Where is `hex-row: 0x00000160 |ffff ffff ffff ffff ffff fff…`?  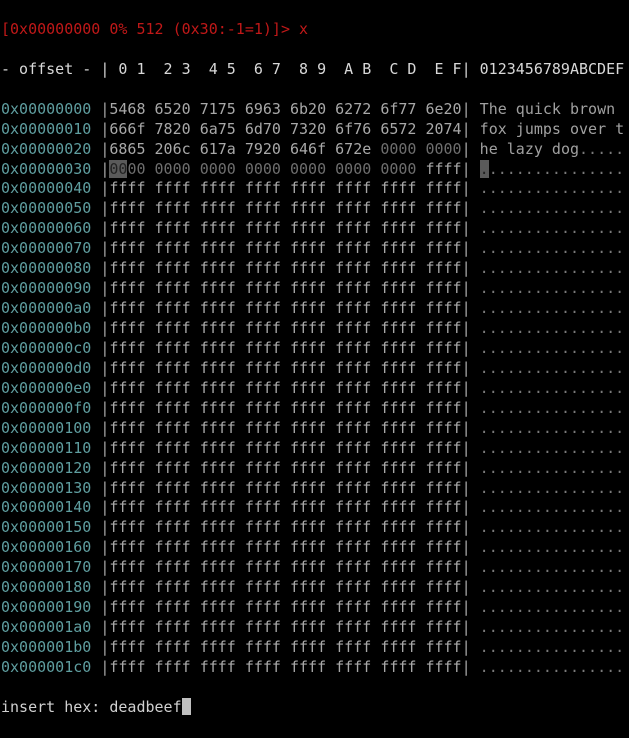
hex-row: 0x00000160 |ffff ffff ffff ffff ffff fff… is located at coordinates (315, 548).